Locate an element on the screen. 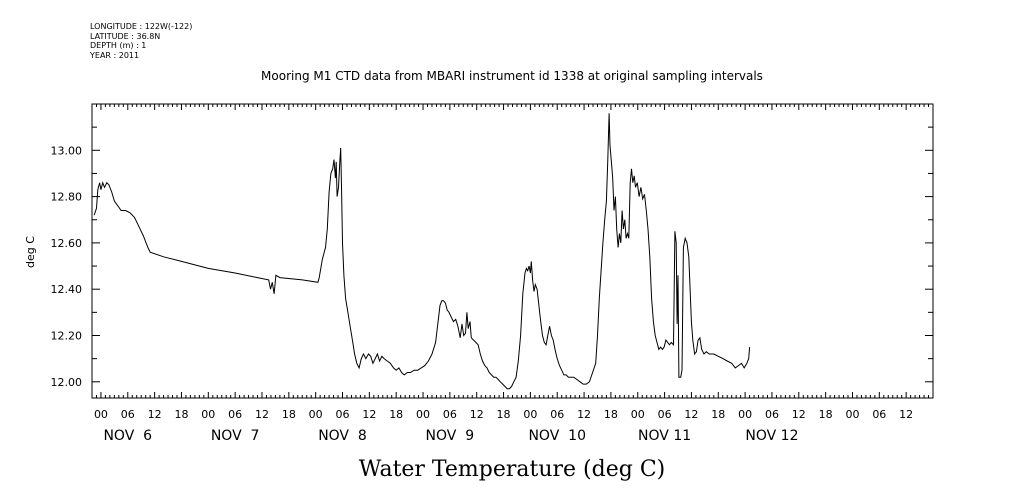 Image resolution: width=1009 pixels, height=504 pixels. x-day-label: NOV 11 is located at coordinates (664, 436).